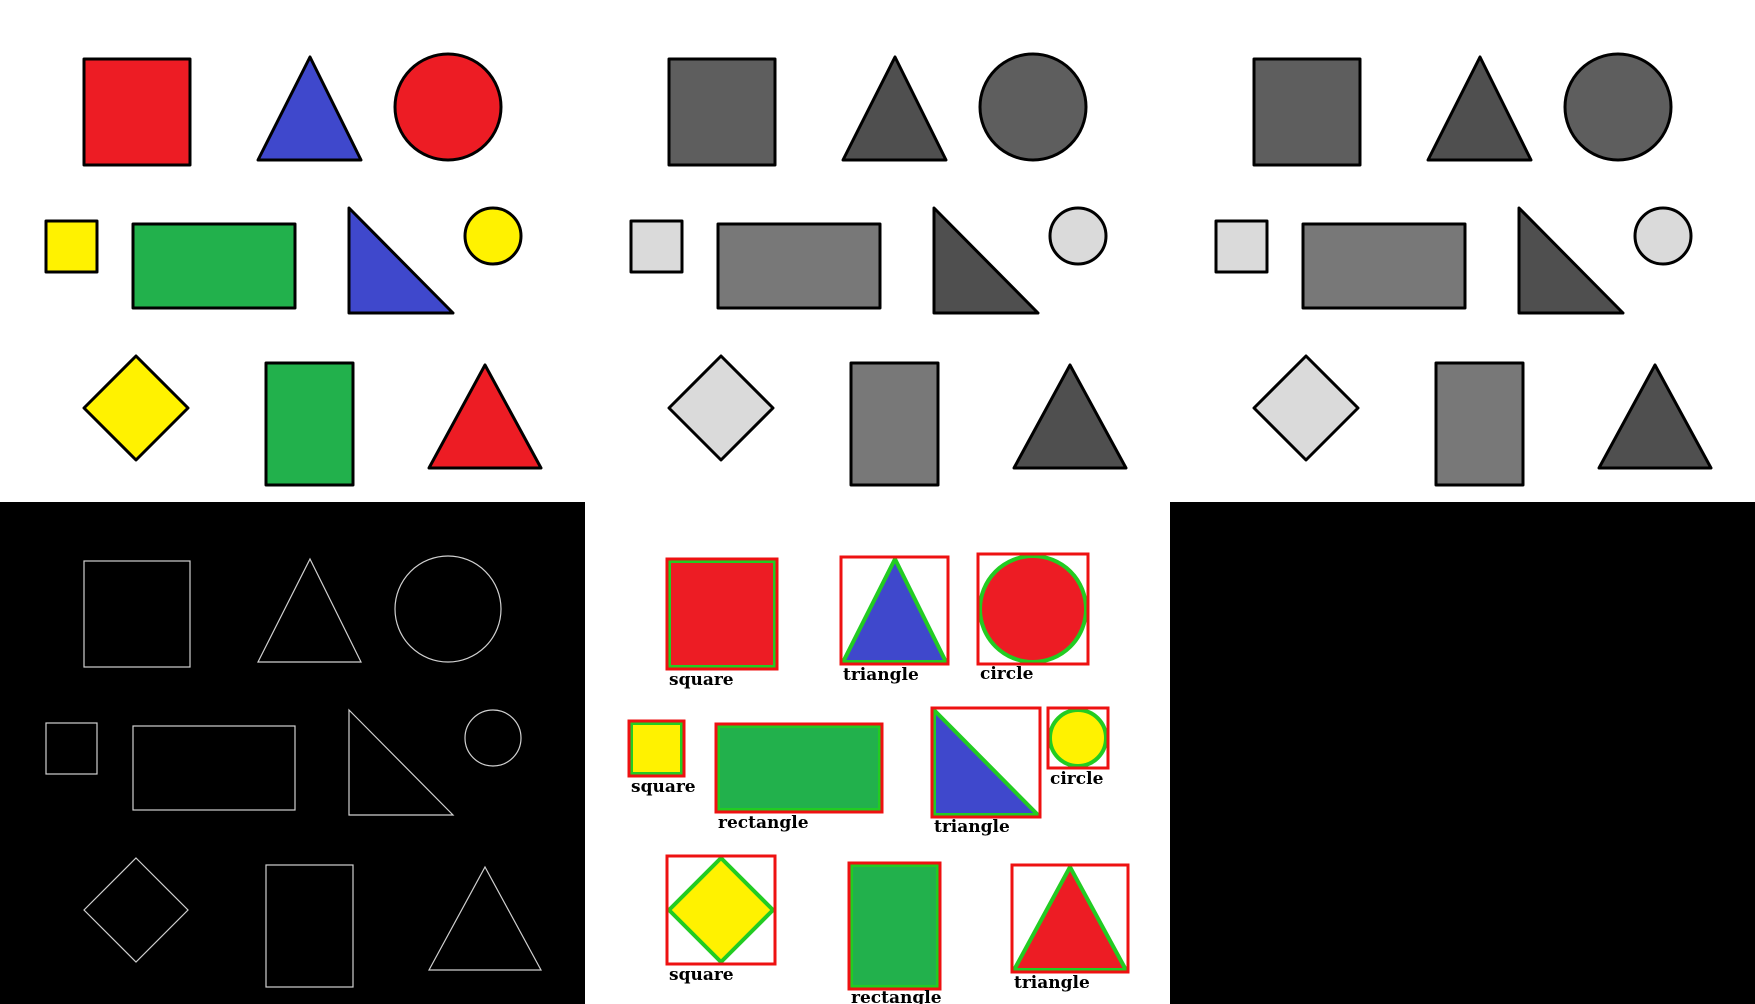 Image resolution: width=1755 pixels, height=1004 pixels. Describe the element at coordinates (136, 408) in the screenshot. I see `diamond-shape` at that location.